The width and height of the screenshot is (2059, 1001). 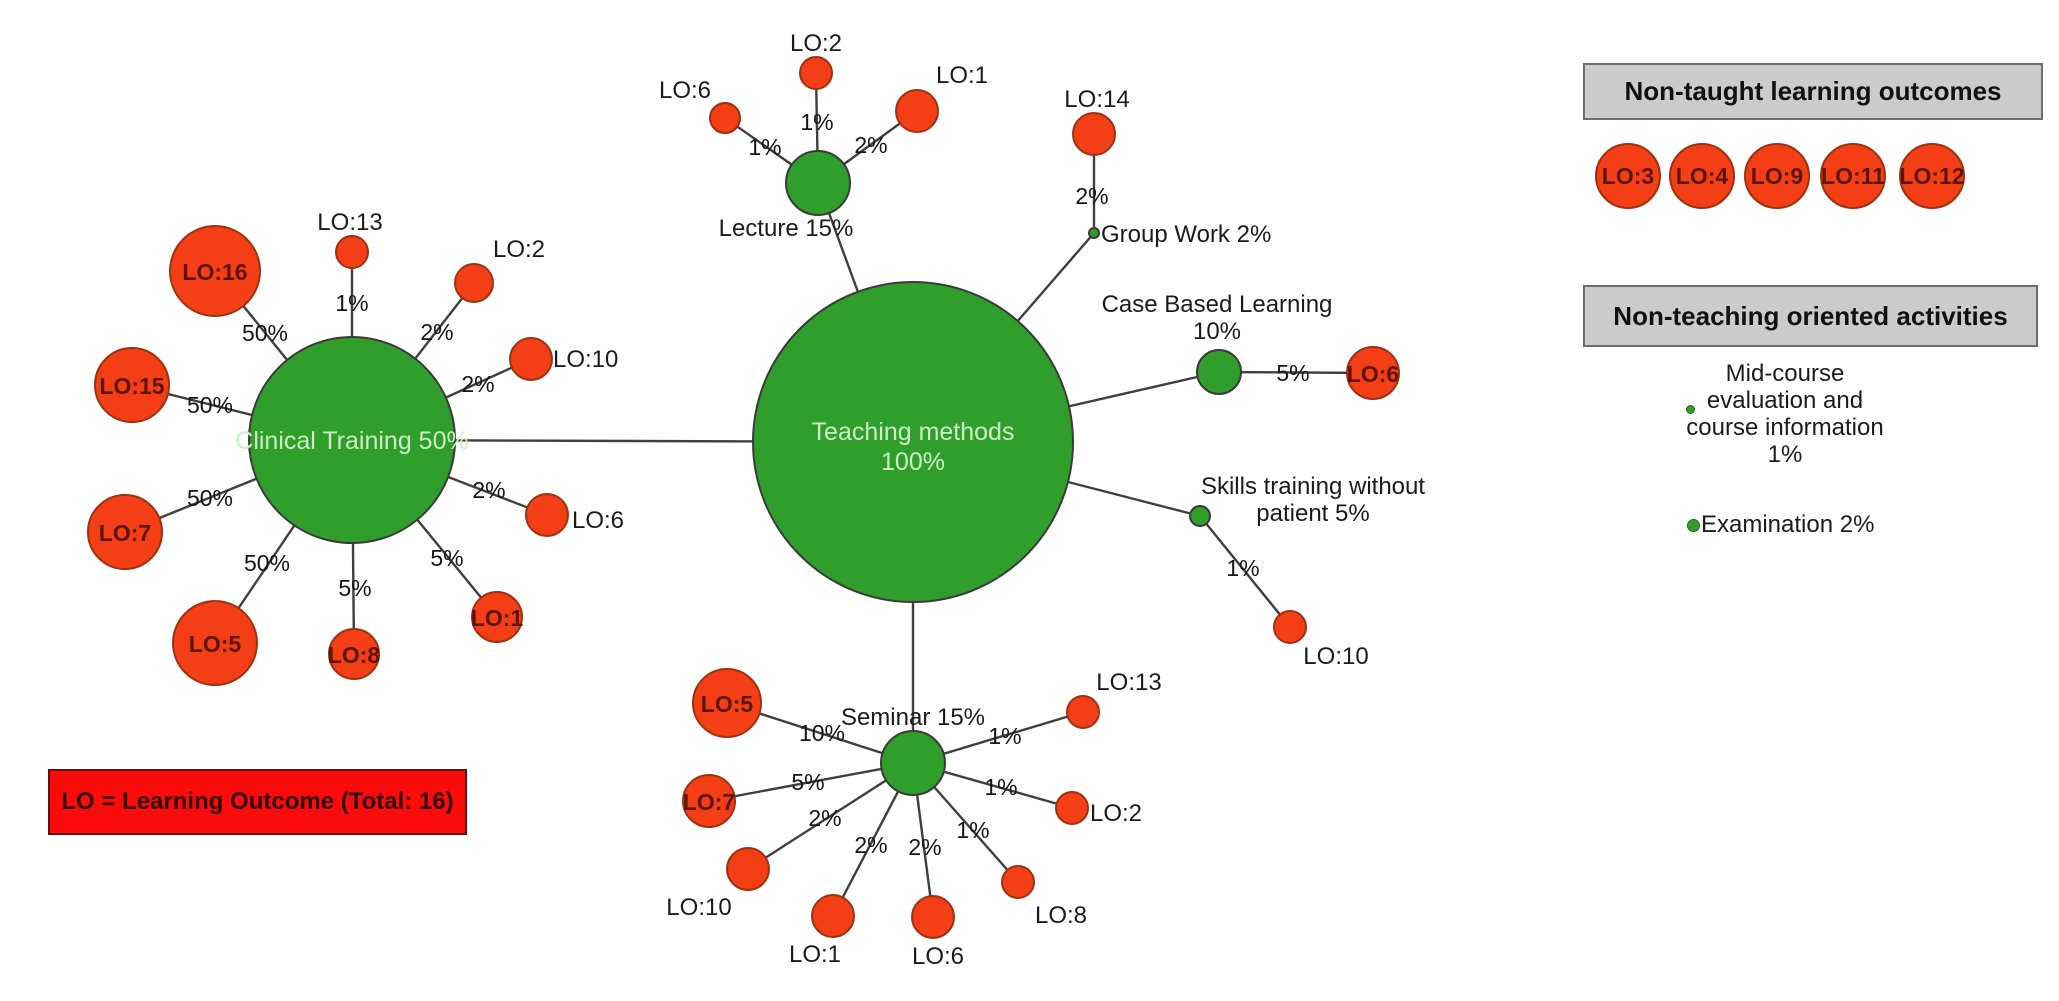 I want to click on non-taught-lo-label: LO:4, so click(x=1702, y=175).